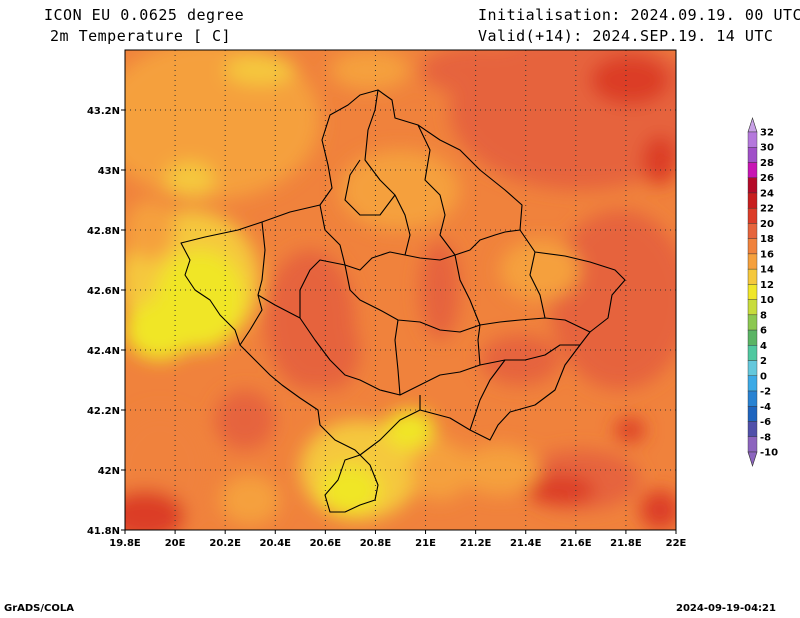 The height and width of the screenshot is (618, 800). I want to click on y-tick-label: 42.2N, so click(103, 411).